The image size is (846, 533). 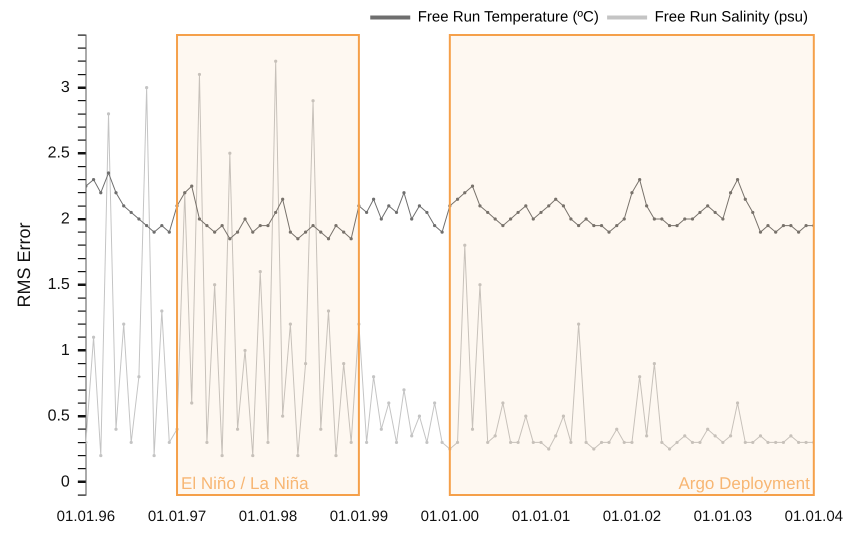 What do you see at coordinates (359, 517) in the screenshot?
I see `x-tick-label: 01.01.99` at bounding box center [359, 517].